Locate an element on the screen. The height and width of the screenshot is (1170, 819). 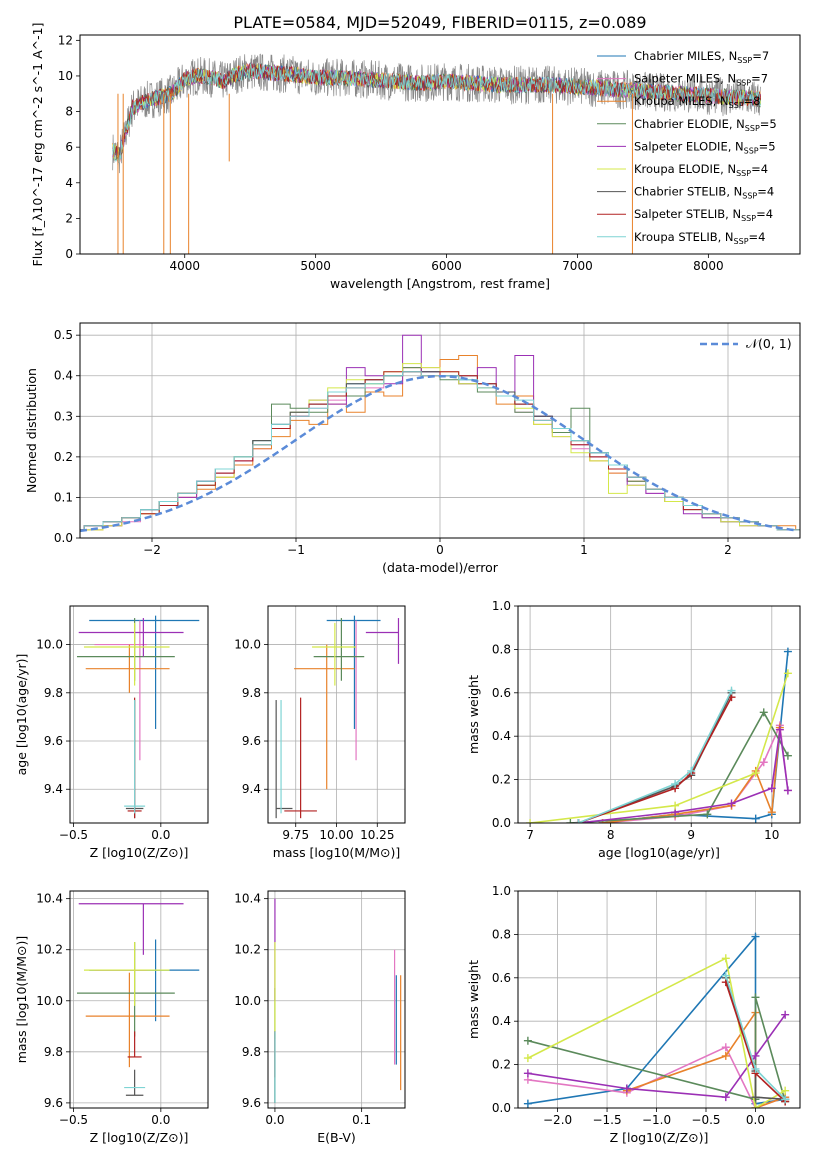
weight-line-kroupa-elodie is located at coordinates (659, 748).